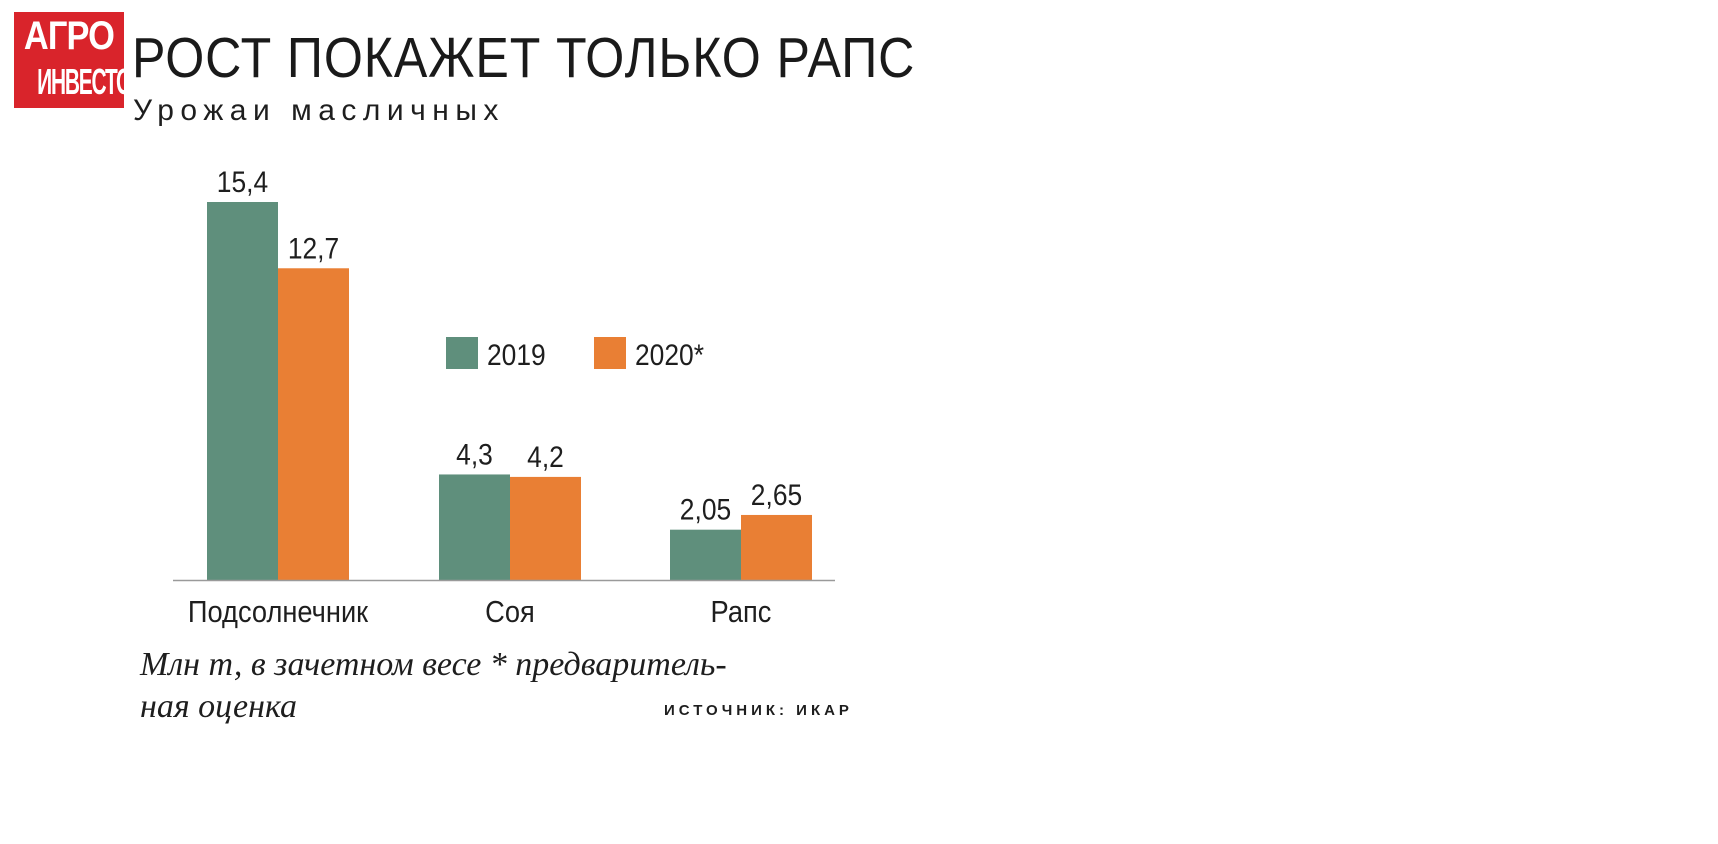 The image size is (1718, 844). I want to click on bar-подсолнечник-2019, so click(242, 391).